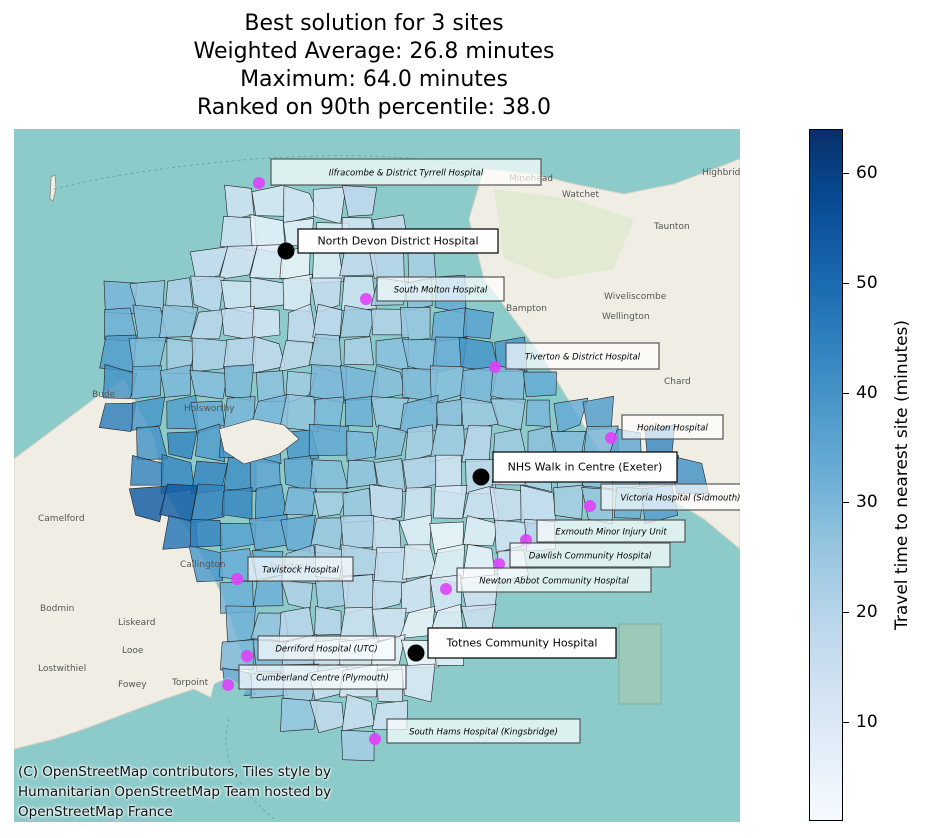  What do you see at coordinates (677, 382) in the screenshot?
I see `basemap-place-label: Chard` at bounding box center [677, 382].